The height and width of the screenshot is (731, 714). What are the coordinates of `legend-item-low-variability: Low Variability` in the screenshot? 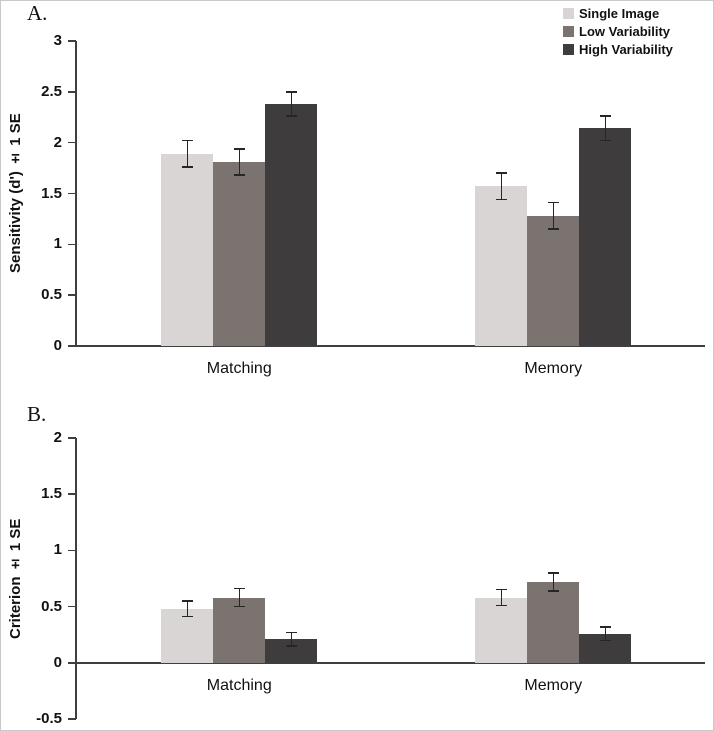 It's located at (618, 31).